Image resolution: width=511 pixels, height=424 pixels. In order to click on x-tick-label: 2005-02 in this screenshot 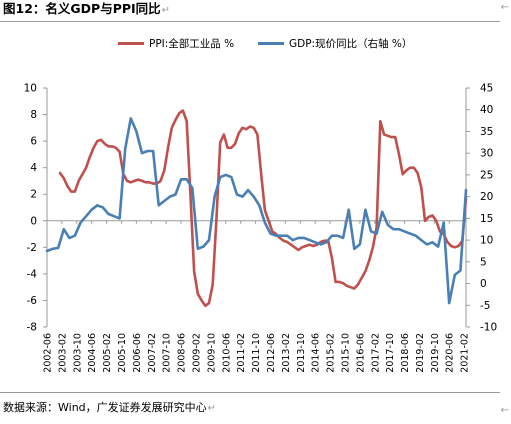, I will do `click(107, 353)`.